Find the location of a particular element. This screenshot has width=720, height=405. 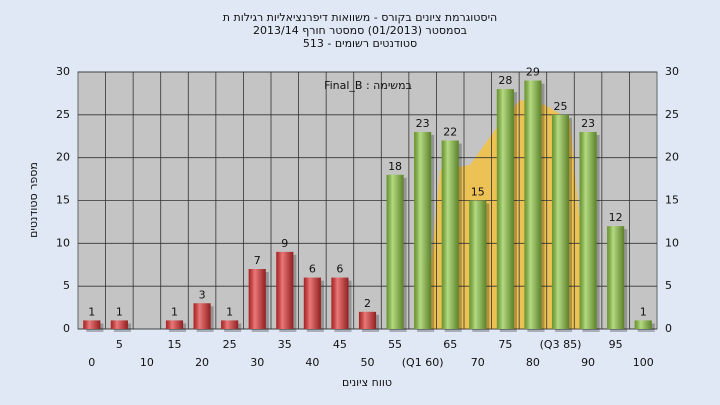

x-tick-label: 70 is located at coordinates (478, 362).